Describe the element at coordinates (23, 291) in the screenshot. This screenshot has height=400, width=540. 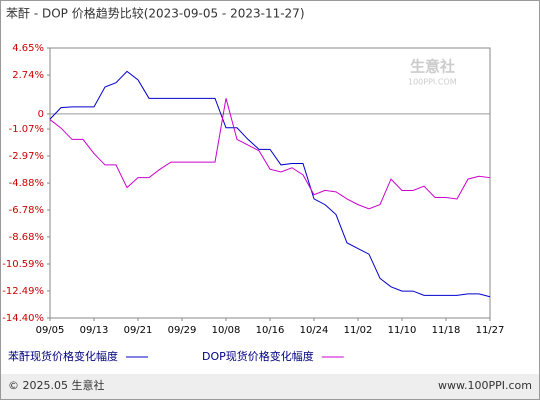
I see `y-tick-label: -12.49%` at that location.